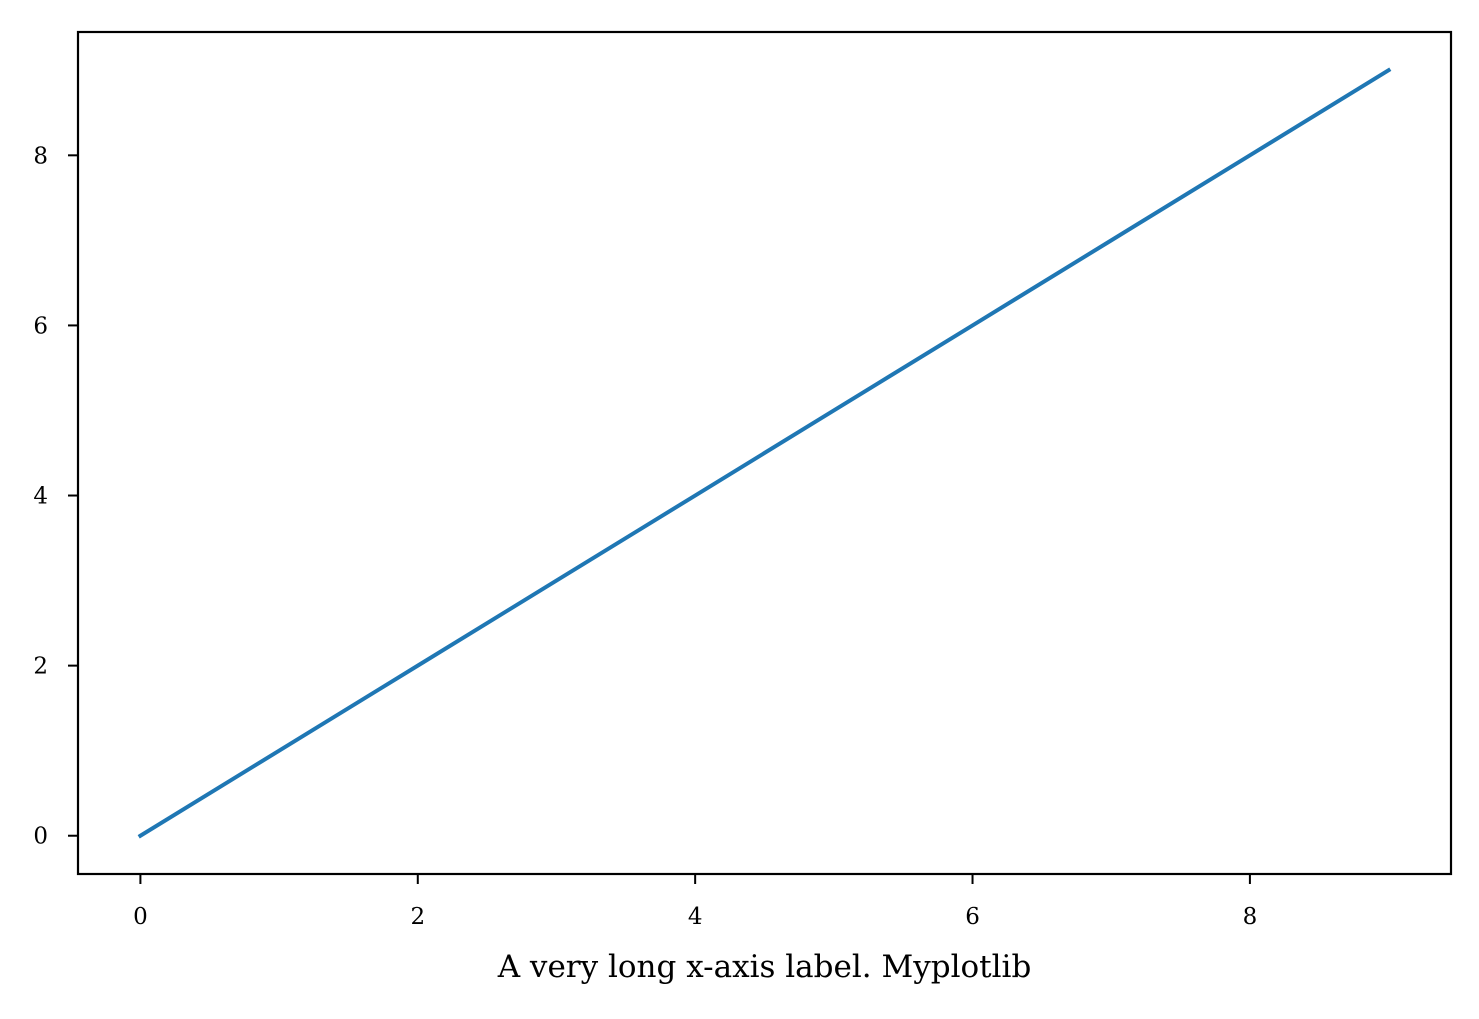  I want to click on x-tick-label: 8, so click(1250, 917).